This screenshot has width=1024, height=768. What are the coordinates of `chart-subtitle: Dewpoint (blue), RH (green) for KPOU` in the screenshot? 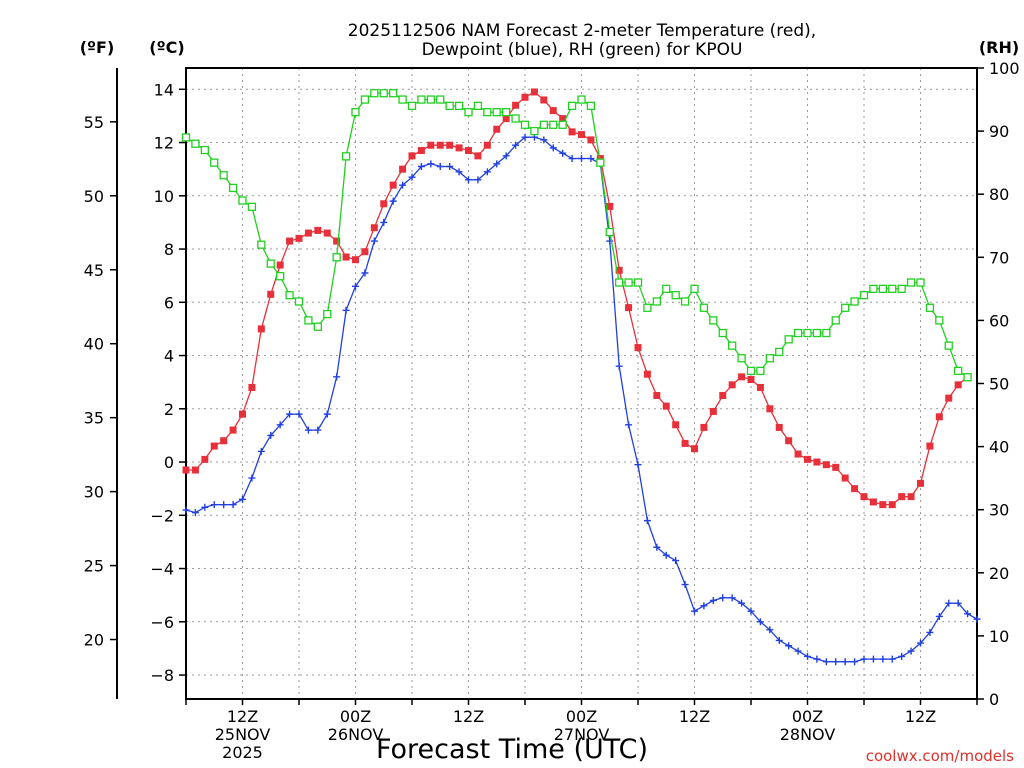 It's located at (582, 50).